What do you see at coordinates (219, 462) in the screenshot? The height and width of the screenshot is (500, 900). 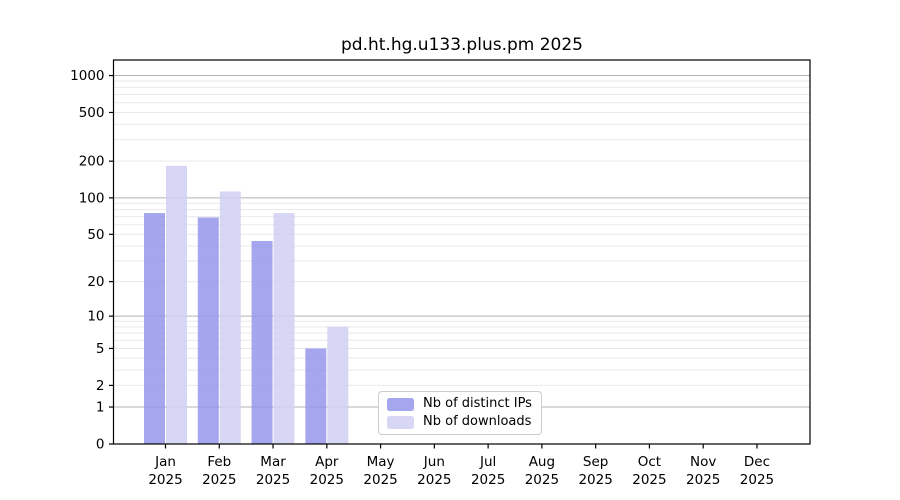 I see `x-tick-label-month-feb: Feb` at bounding box center [219, 462].